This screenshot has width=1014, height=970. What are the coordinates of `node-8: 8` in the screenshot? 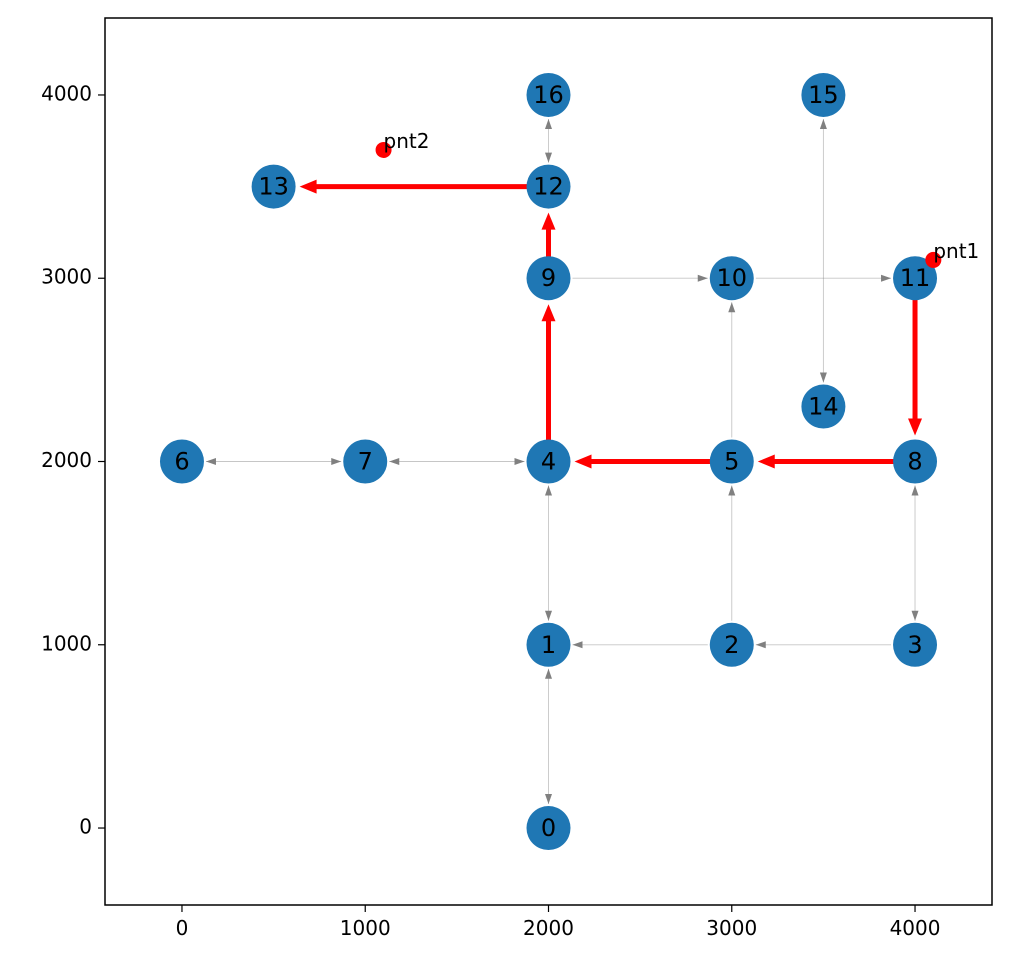 It's located at (915, 461).